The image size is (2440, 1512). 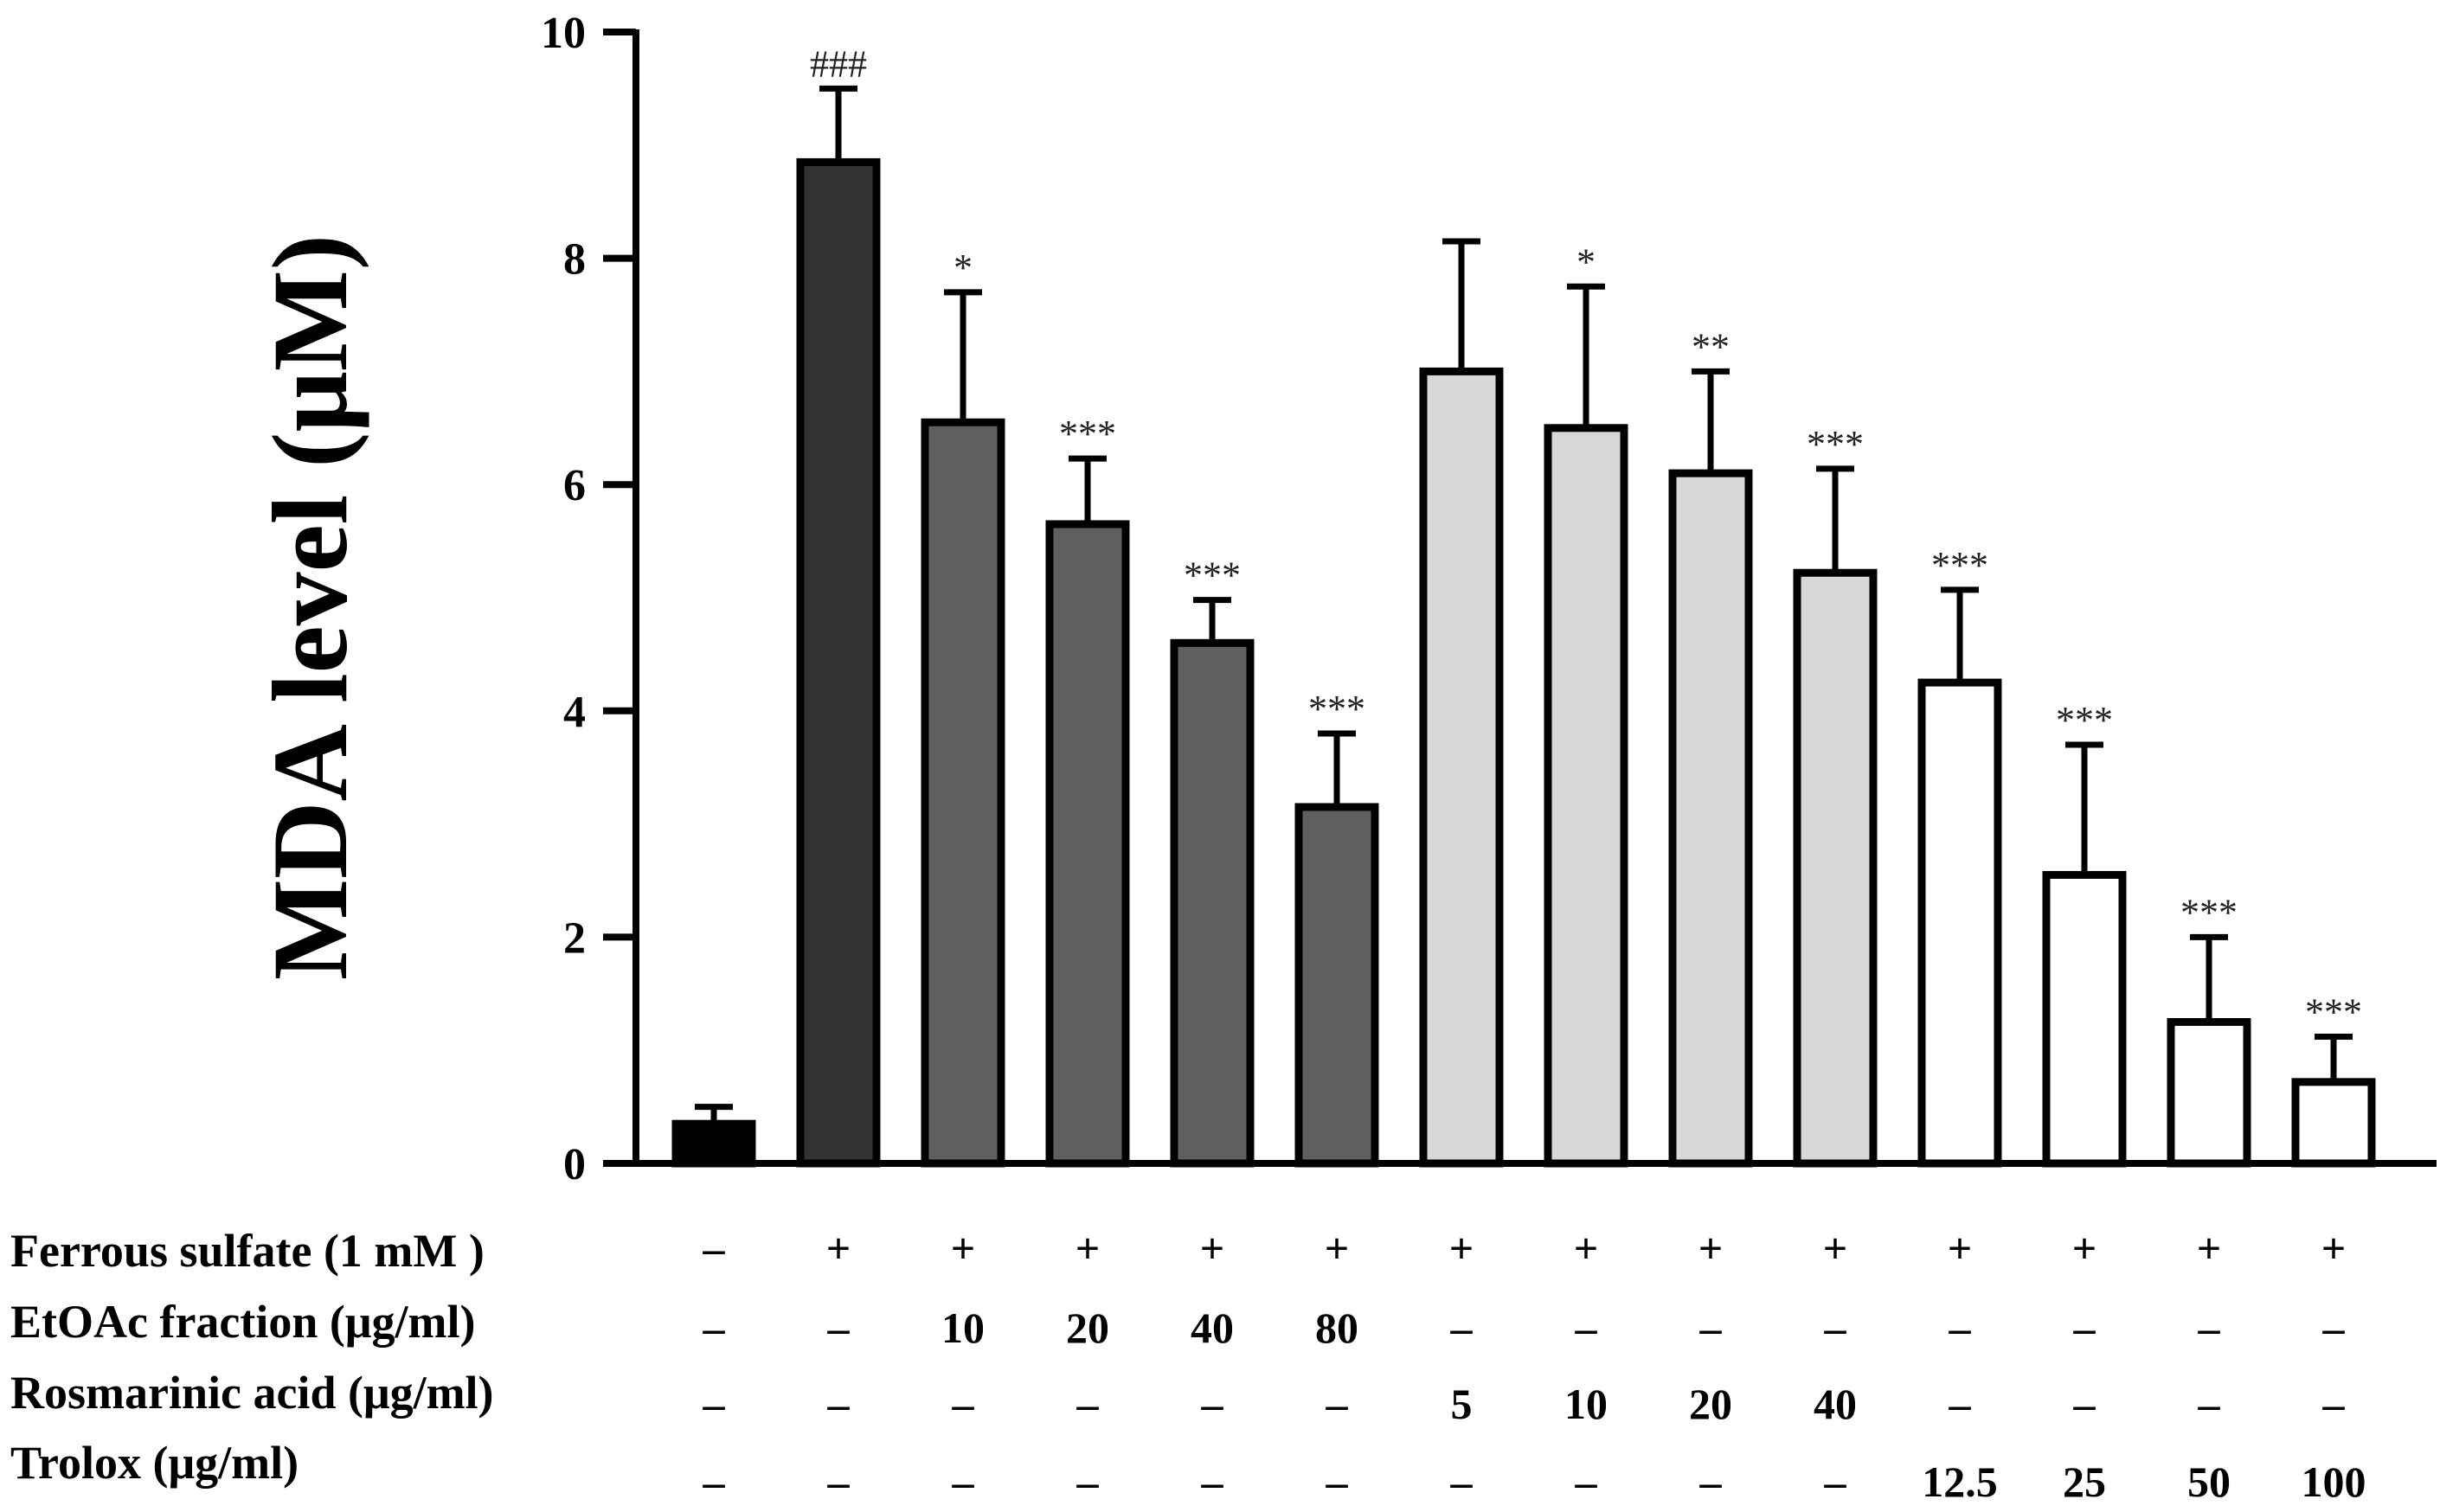 I want to click on y-tick-label: 0, so click(x=574, y=1164).